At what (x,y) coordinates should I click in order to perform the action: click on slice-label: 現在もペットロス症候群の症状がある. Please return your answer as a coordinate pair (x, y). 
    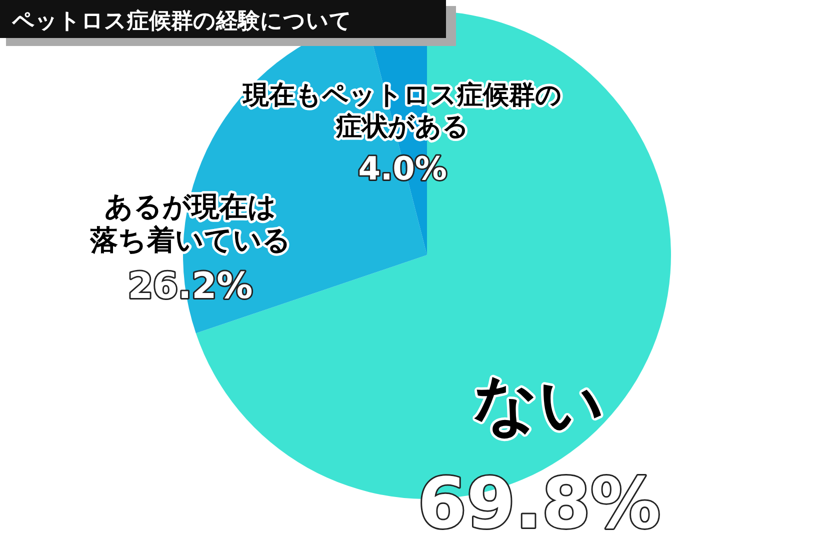
    Looking at the image, I should click on (402, 111).